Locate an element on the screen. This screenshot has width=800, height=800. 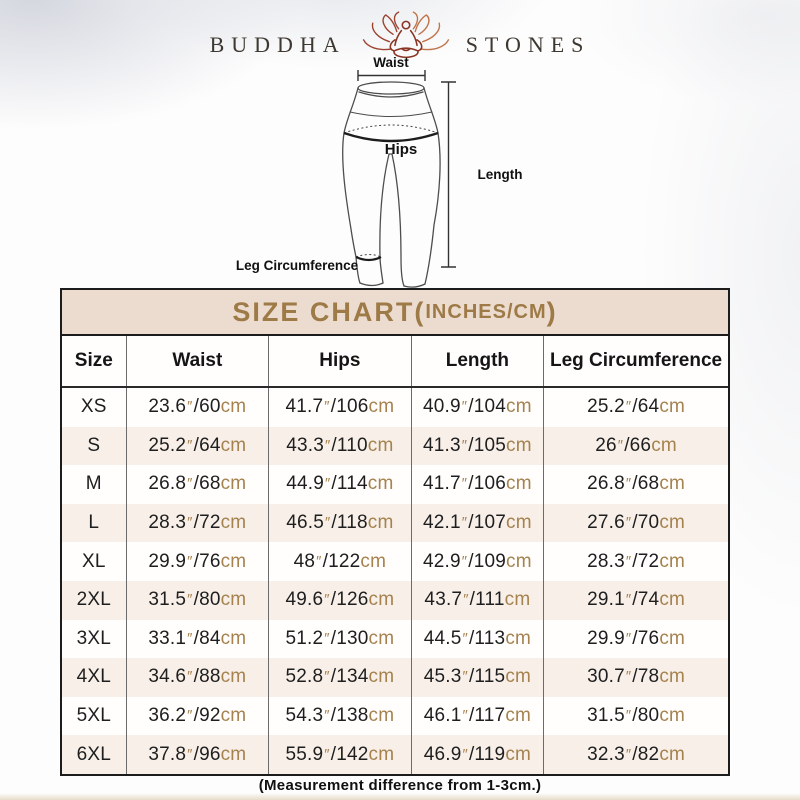
hips-cell: 48 ″/122 cm is located at coordinates (340, 561).